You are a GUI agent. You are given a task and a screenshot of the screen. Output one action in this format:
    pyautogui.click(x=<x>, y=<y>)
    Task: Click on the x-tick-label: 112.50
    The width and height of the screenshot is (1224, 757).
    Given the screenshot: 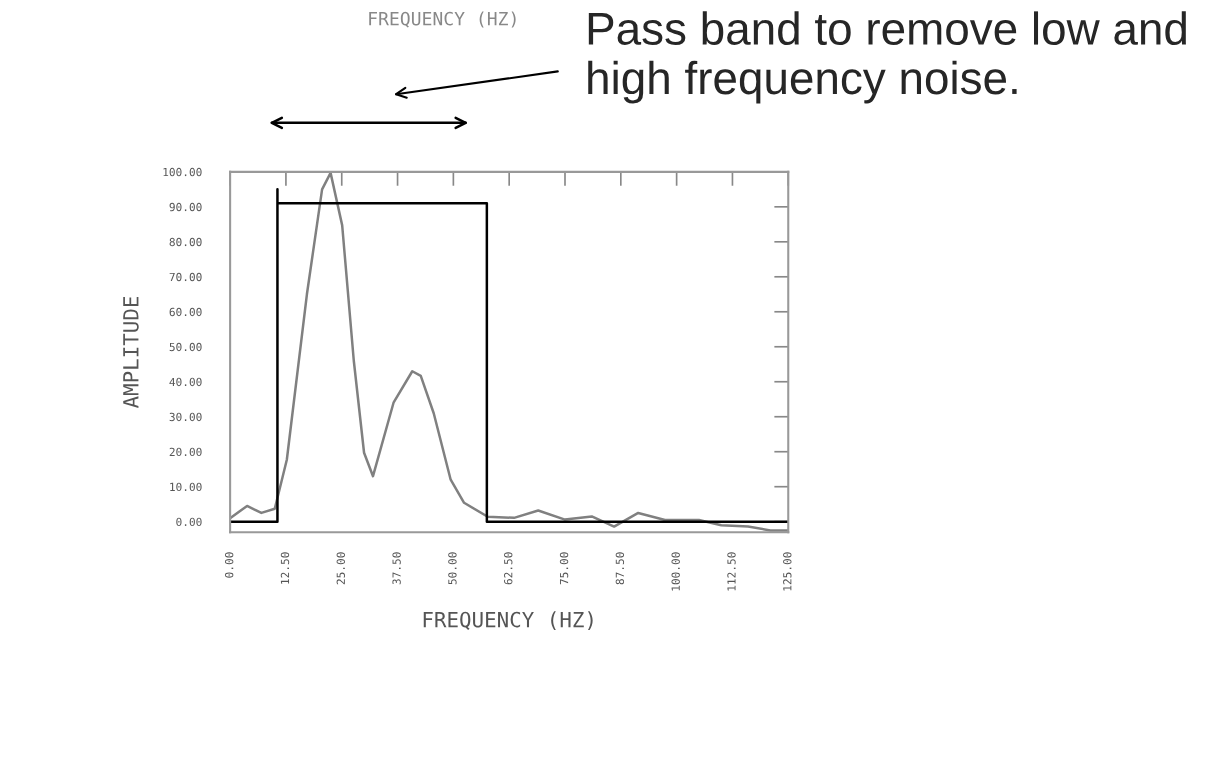 What is the action you would take?
    pyautogui.click(x=731, y=571)
    